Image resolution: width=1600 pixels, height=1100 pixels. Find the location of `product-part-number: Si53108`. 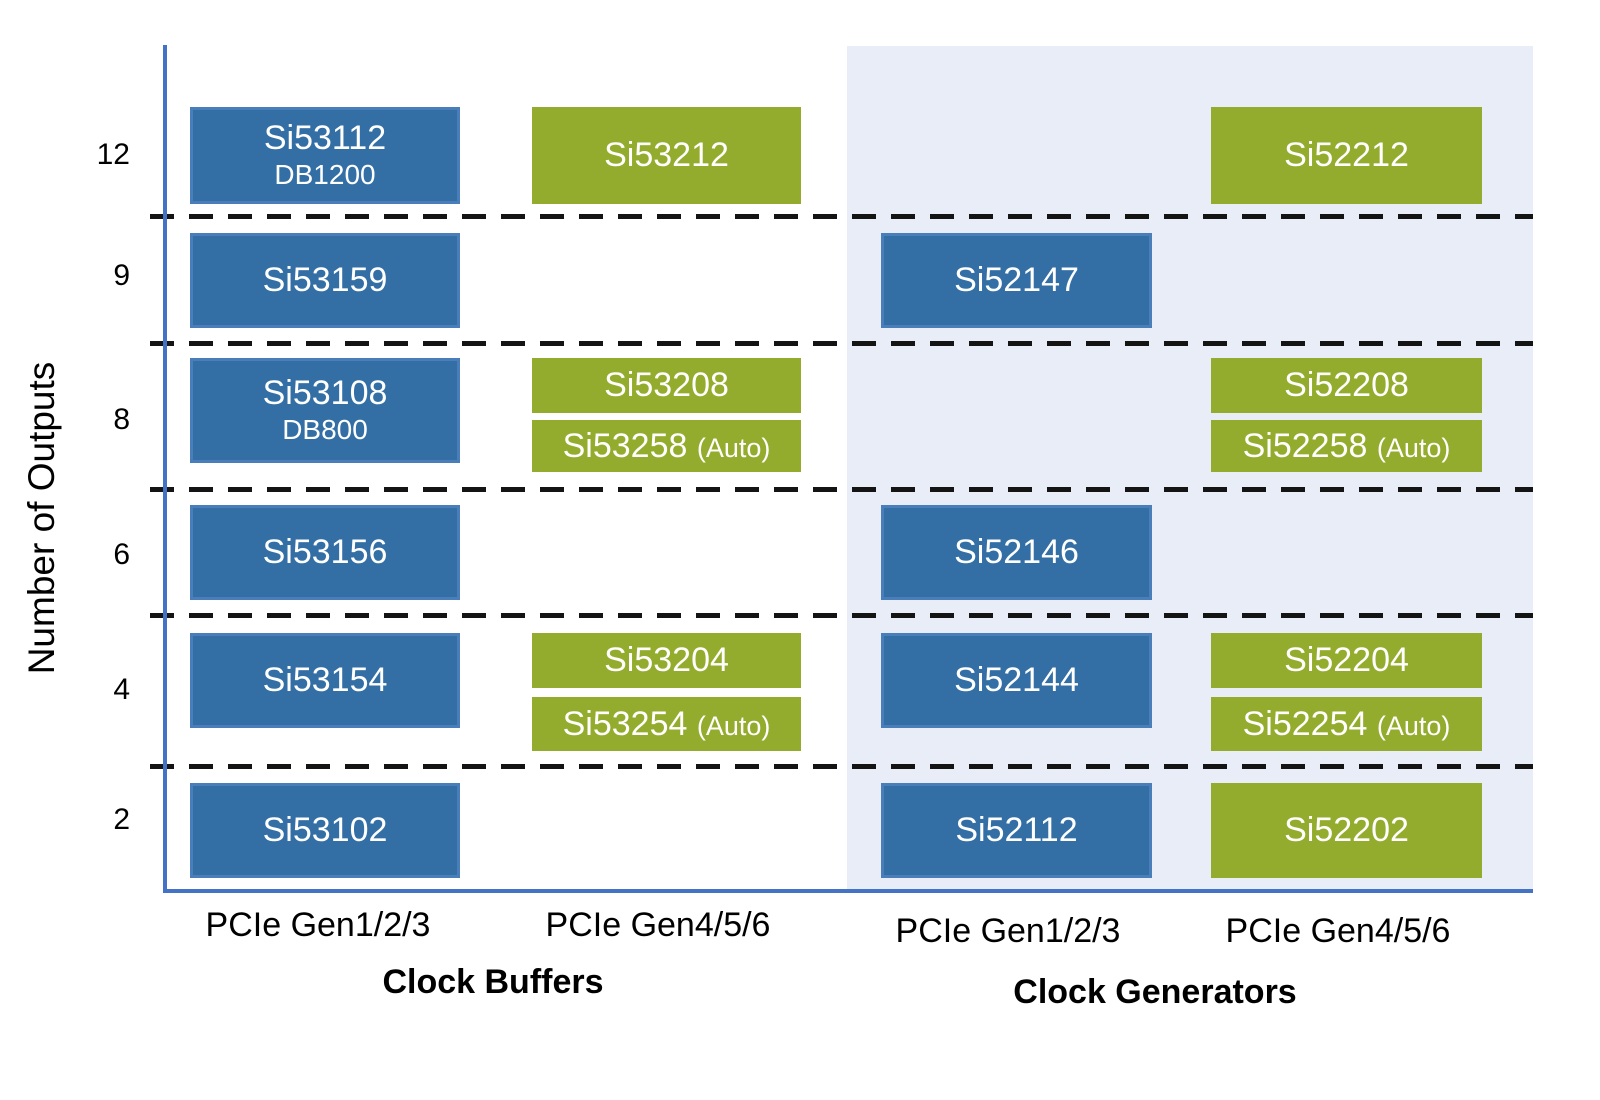

product-part-number: Si53108 is located at coordinates (325, 392).